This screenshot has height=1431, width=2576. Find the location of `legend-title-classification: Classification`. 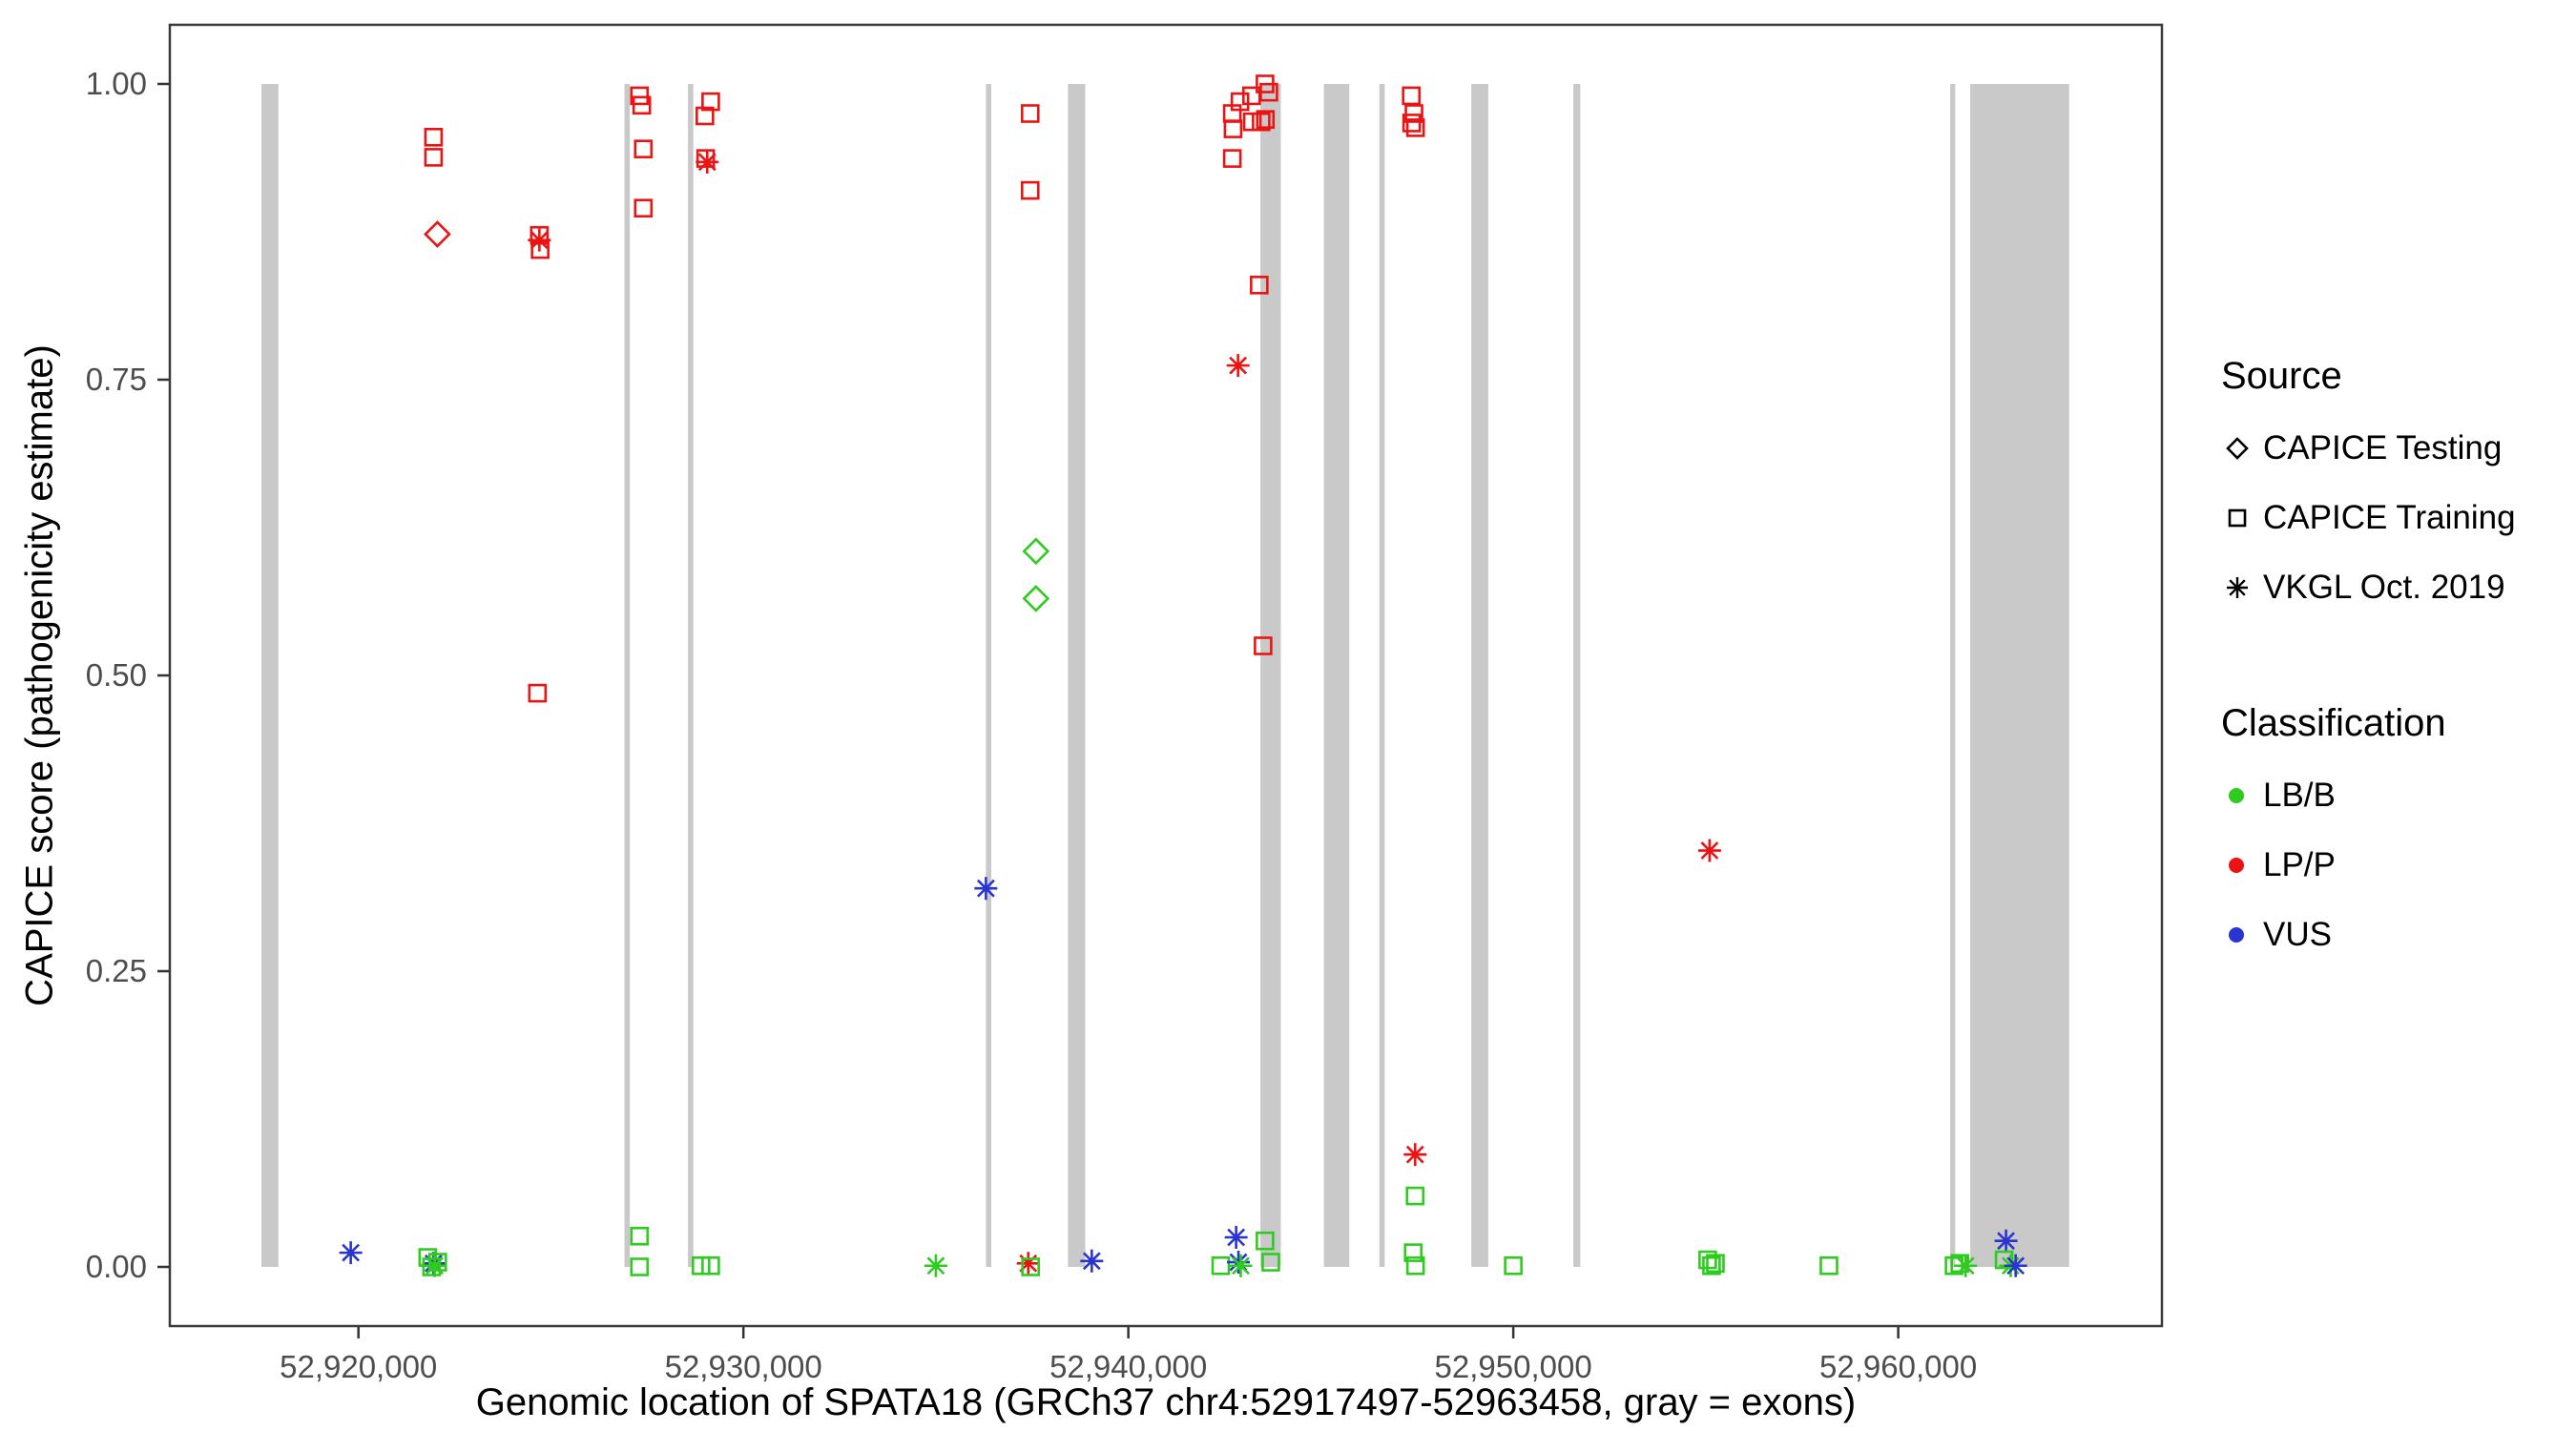

legend-title-classification: Classification is located at coordinates (2333, 723).